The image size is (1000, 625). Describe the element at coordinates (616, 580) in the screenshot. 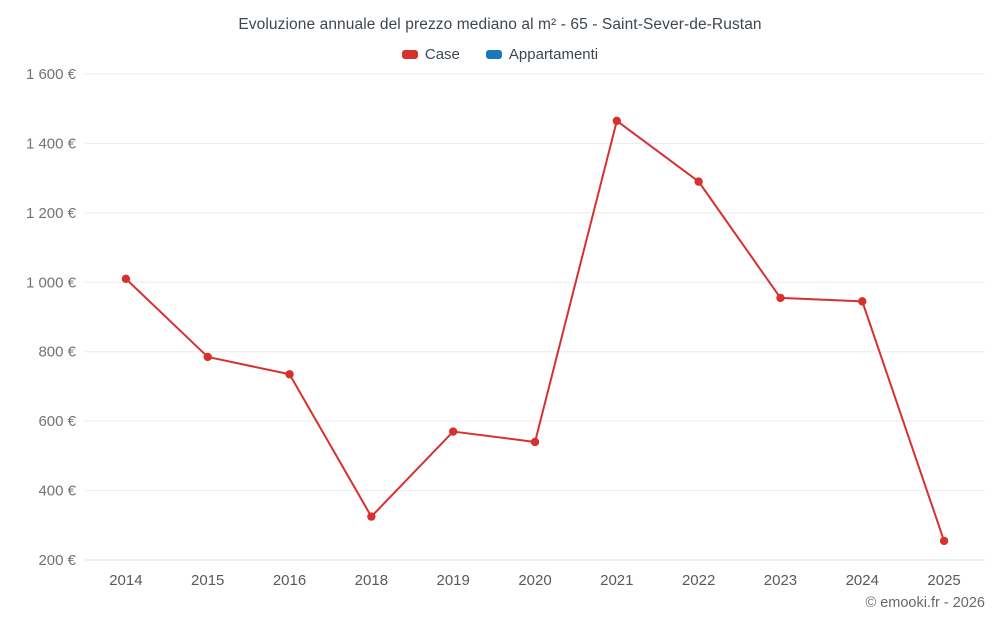

I see `x-tick-label: 2021` at that location.